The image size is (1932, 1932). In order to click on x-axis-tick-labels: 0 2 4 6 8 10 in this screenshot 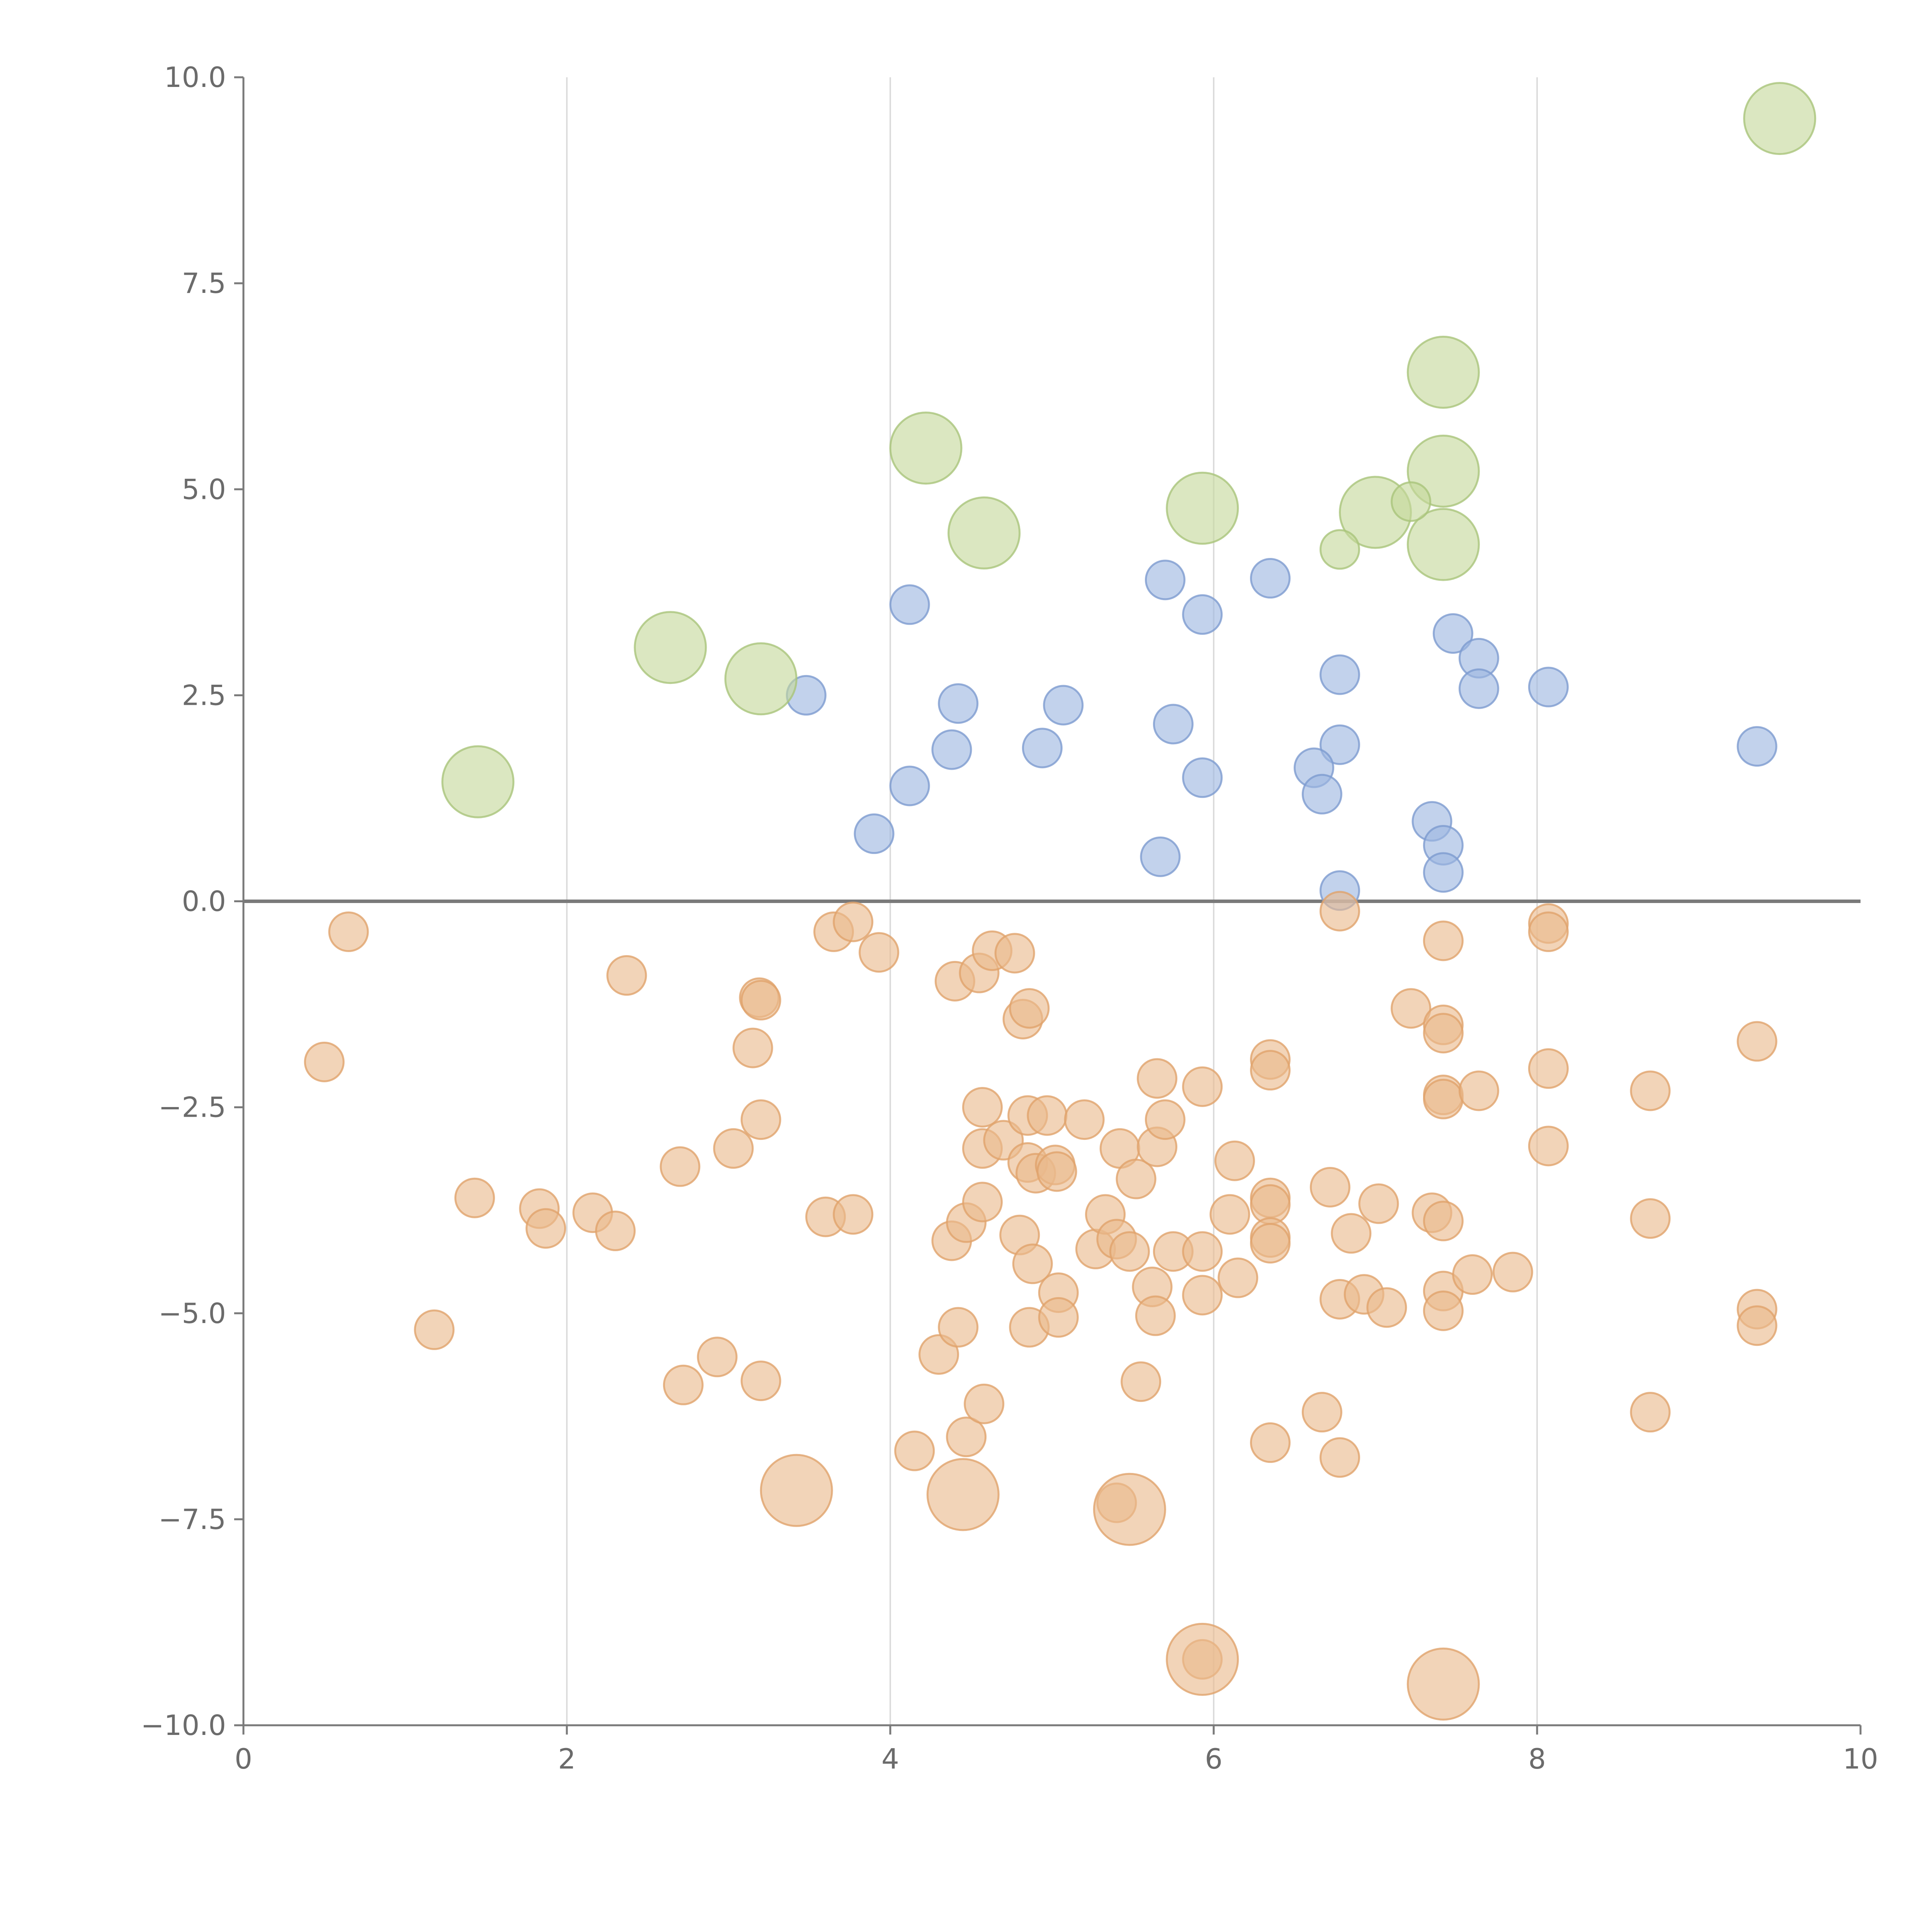, I will do `click(1056, 1750)`.